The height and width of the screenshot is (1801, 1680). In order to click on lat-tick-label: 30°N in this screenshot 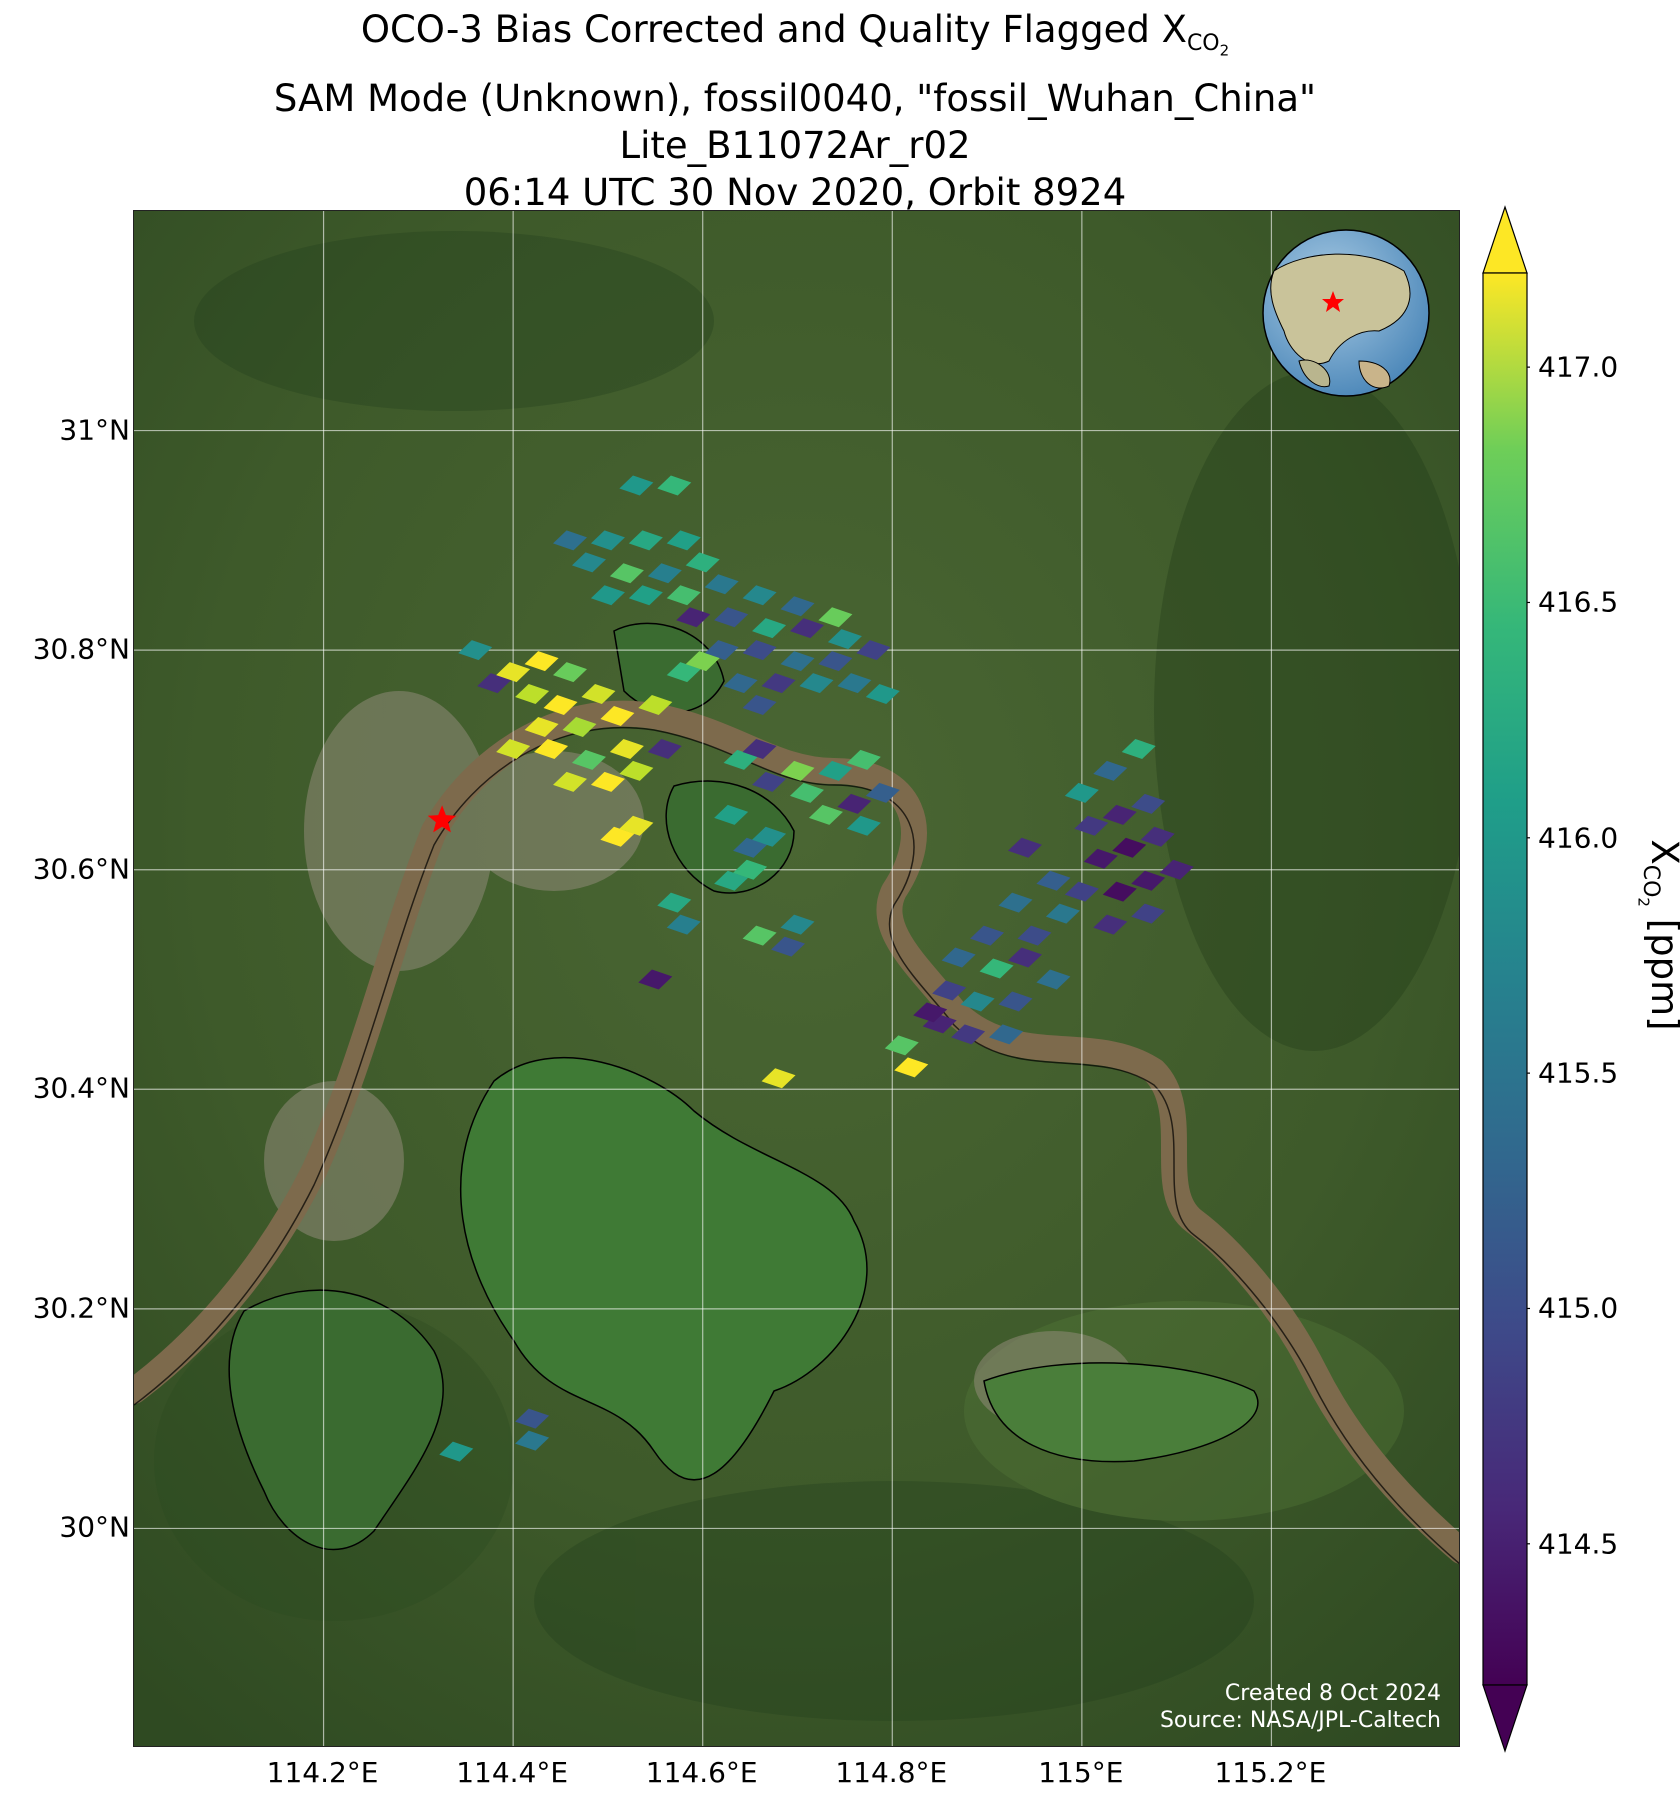, I will do `click(94, 1527)`.